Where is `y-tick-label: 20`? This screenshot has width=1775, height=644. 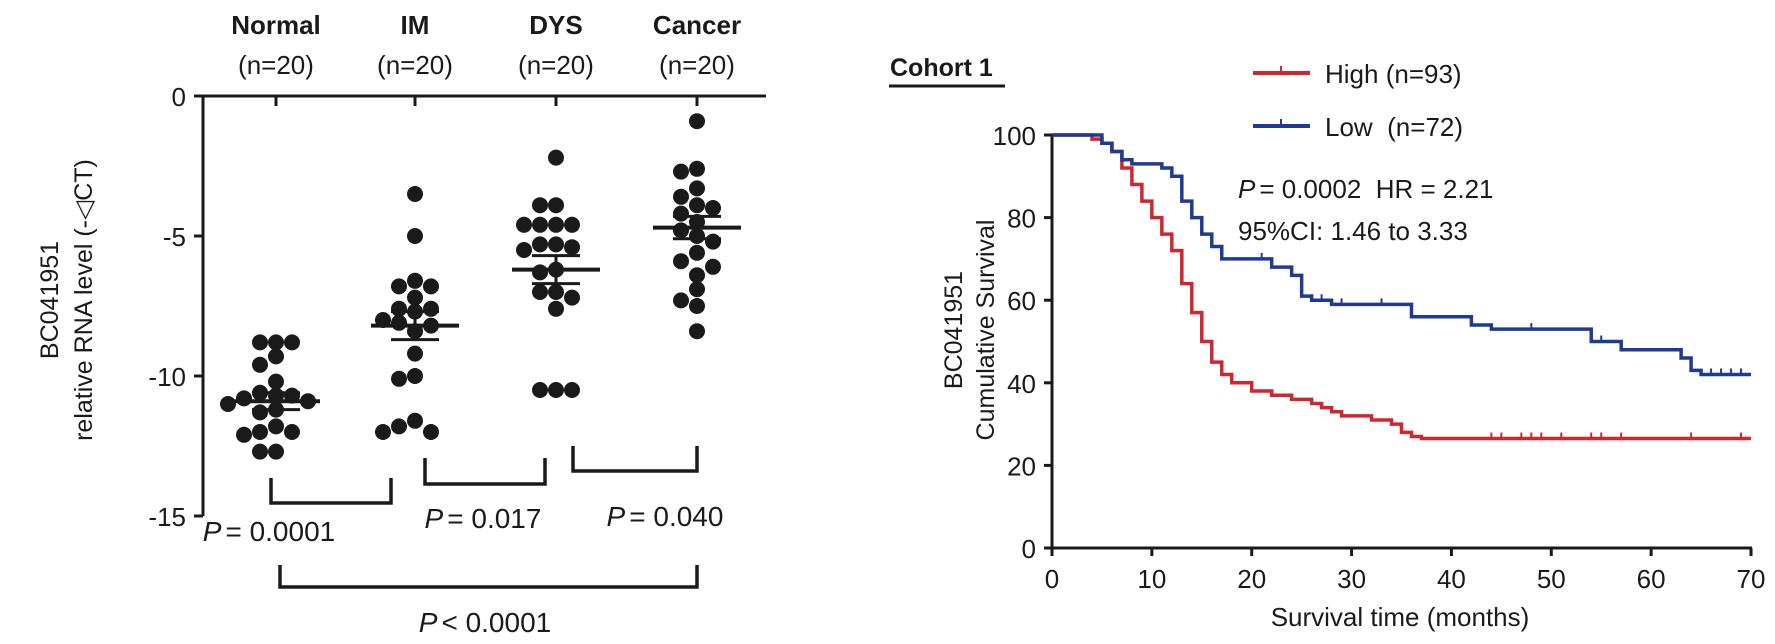 y-tick-label: 20 is located at coordinates (1021, 466).